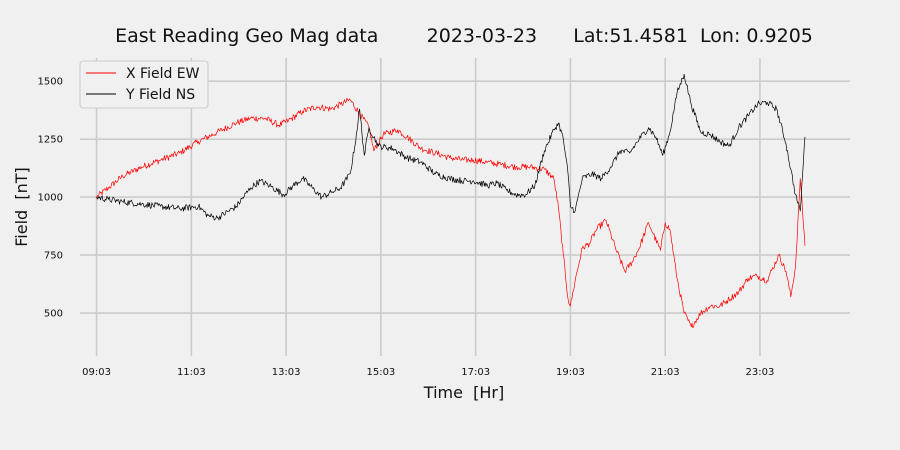 The image size is (900, 450). I want to click on x-axis-label: Time [Hr], so click(463, 392).